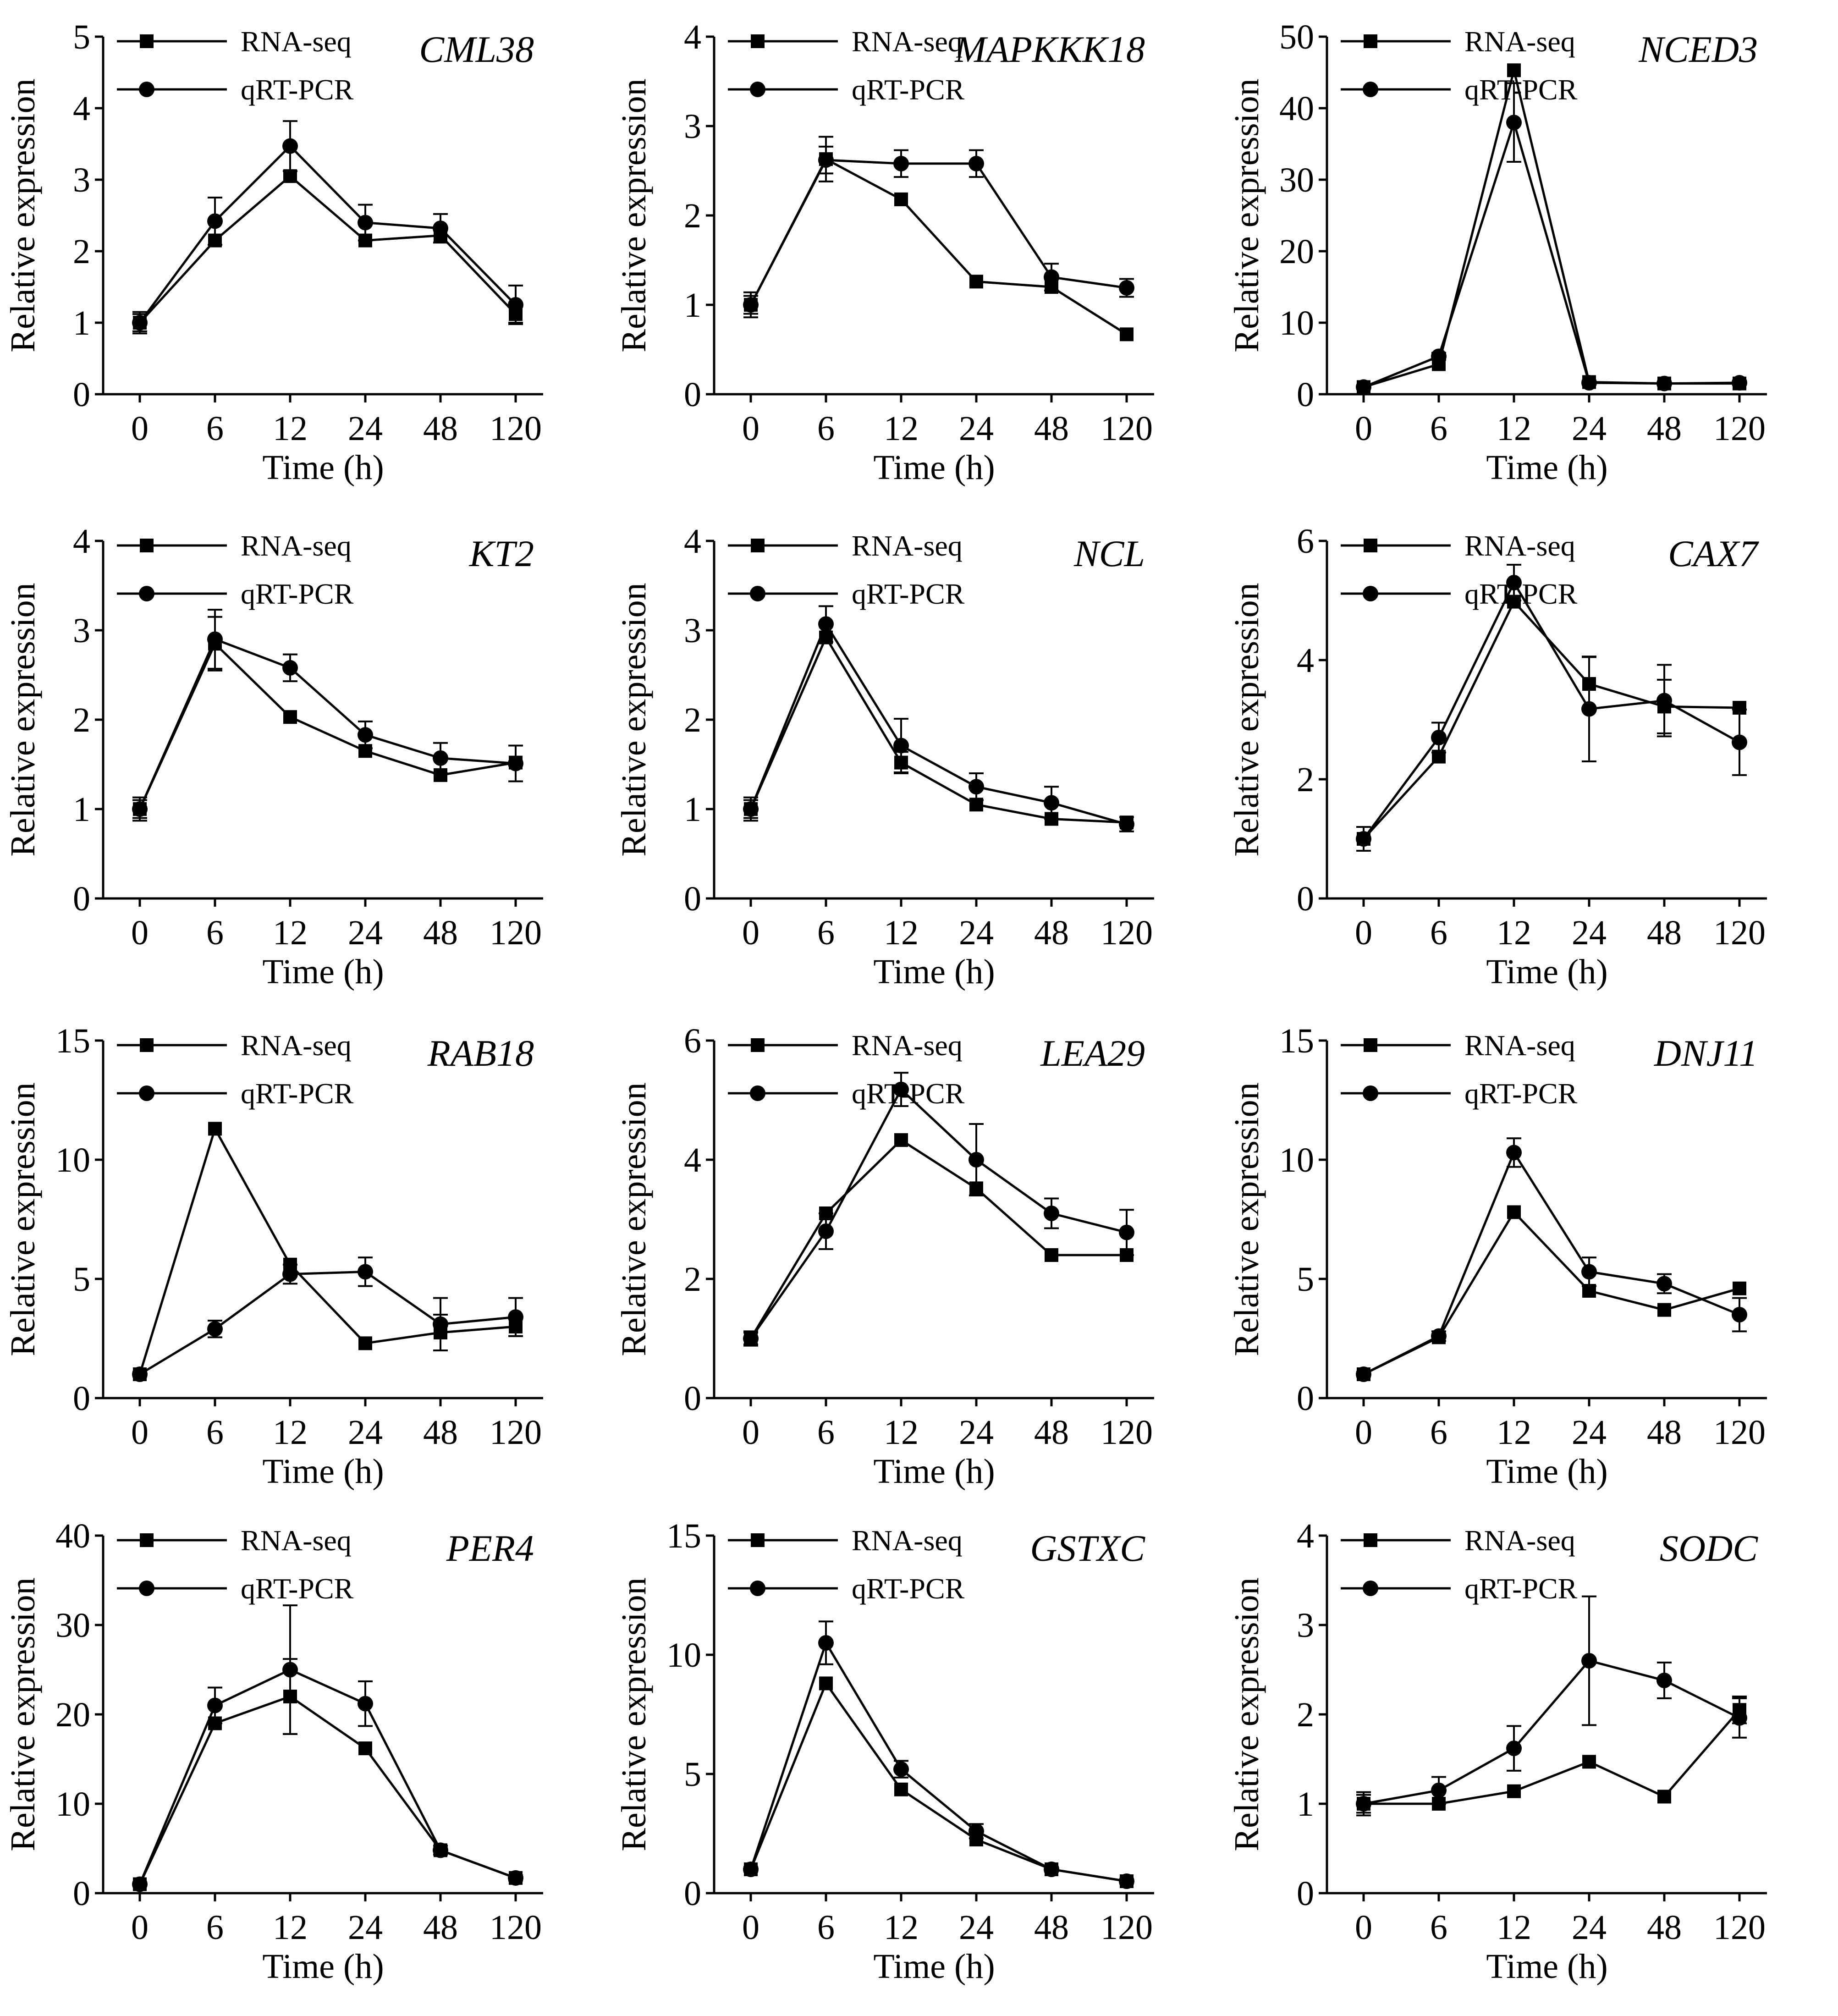 The height and width of the screenshot is (2016, 1838). I want to click on legend-label: RNA-seq, so click(907, 545).